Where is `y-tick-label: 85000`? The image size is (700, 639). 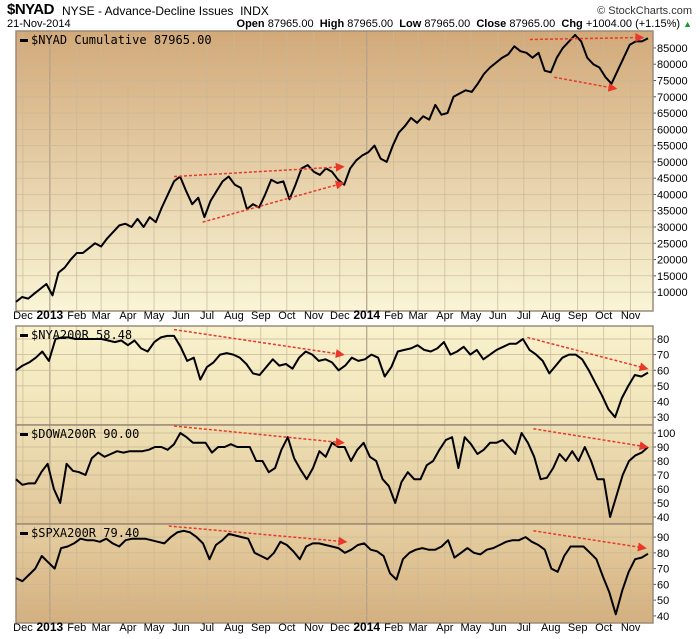
y-tick-label: 85000 is located at coordinates (672, 49).